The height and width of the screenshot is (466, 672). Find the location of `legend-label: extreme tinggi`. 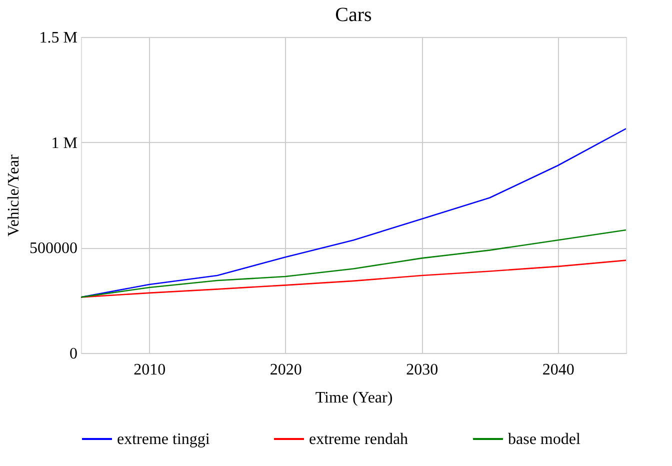

legend-label: extreme tinggi is located at coordinates (163, 439).